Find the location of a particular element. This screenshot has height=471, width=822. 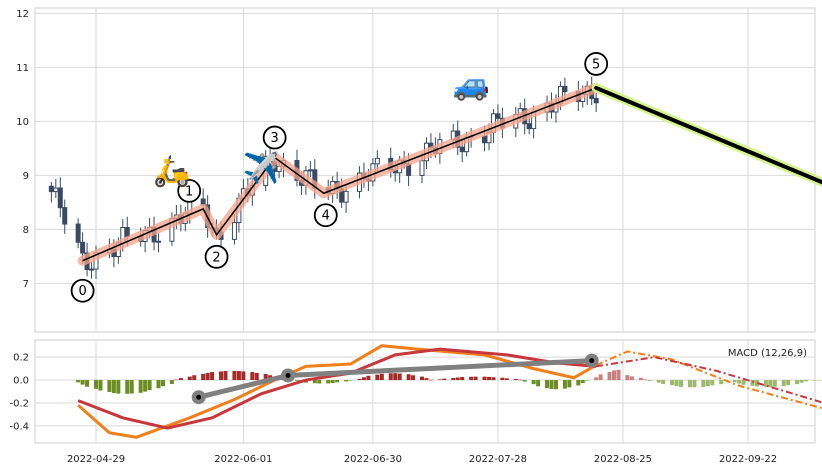

macd-y-tick-label: 0.2 is located at coordinates (21, 358).